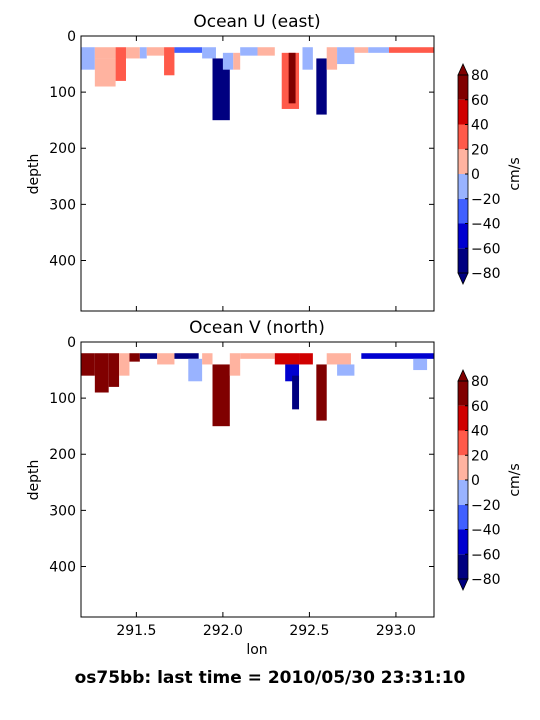 The height and width of the screenshot is (720, 540). Describe the element at coordinates (257, 328) in the screenshot. I see `panel-title: Ocean V (north)` at that location.